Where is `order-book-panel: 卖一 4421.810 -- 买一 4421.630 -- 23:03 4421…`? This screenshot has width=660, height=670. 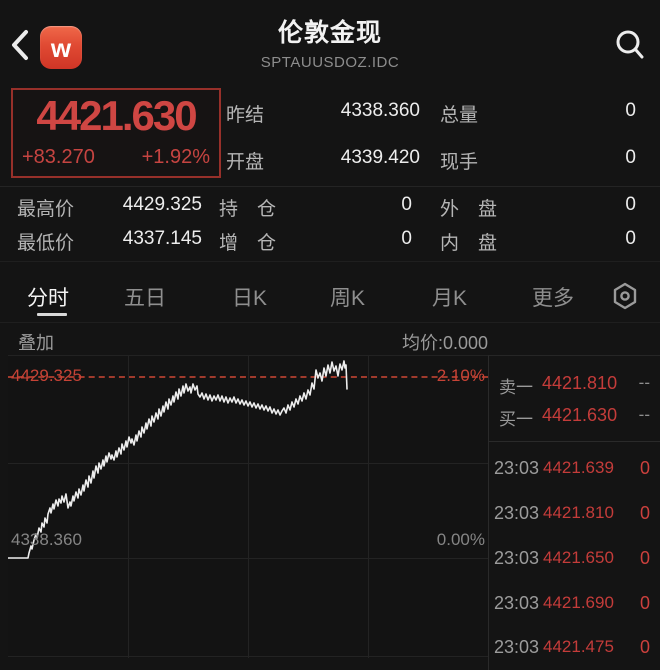
order-book-panel: 卖一 4421.810 -- 买一 4421.630 -- 23:03 4421… is located at coordinates (574, 512).